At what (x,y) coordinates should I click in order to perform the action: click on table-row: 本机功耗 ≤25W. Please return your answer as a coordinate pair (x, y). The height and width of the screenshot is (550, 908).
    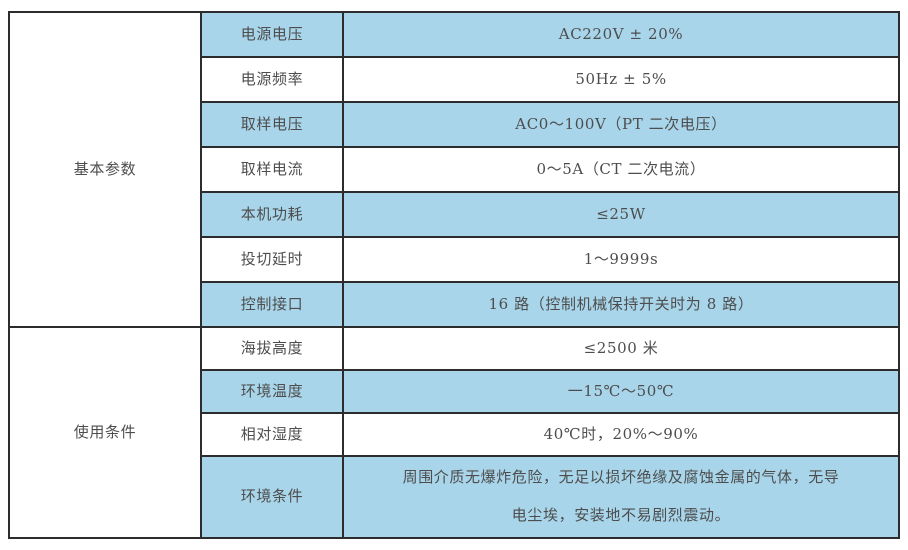
    Looking at the image, I should click on (454, 214).